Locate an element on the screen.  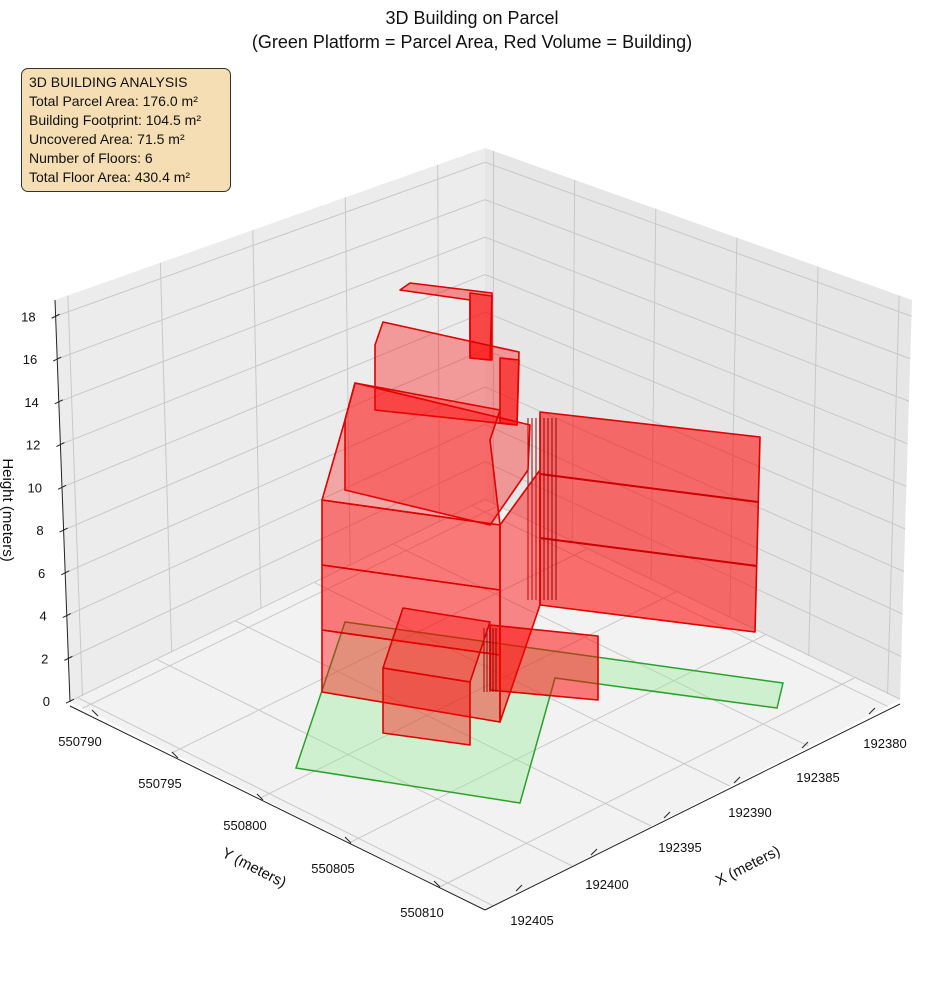
building-tier-5-column is located at coordinates (509, 391).